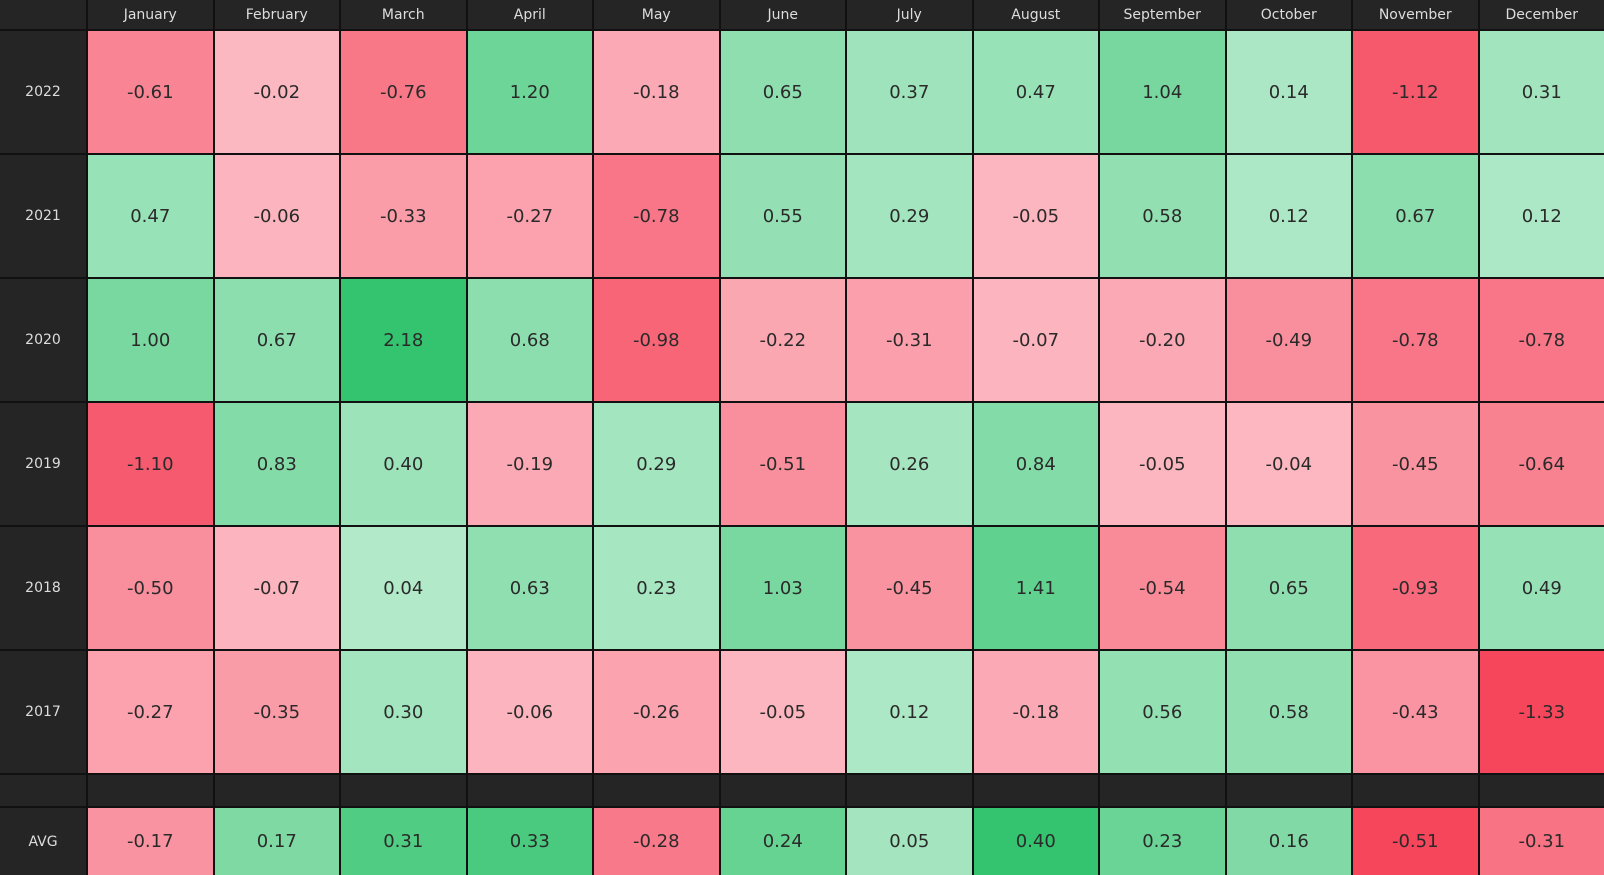 The width and height of the screenshot is (1604, 875). Describe the element at coordinates (43, 216) in the screenshot. I see `row-label: 2021` at that location.